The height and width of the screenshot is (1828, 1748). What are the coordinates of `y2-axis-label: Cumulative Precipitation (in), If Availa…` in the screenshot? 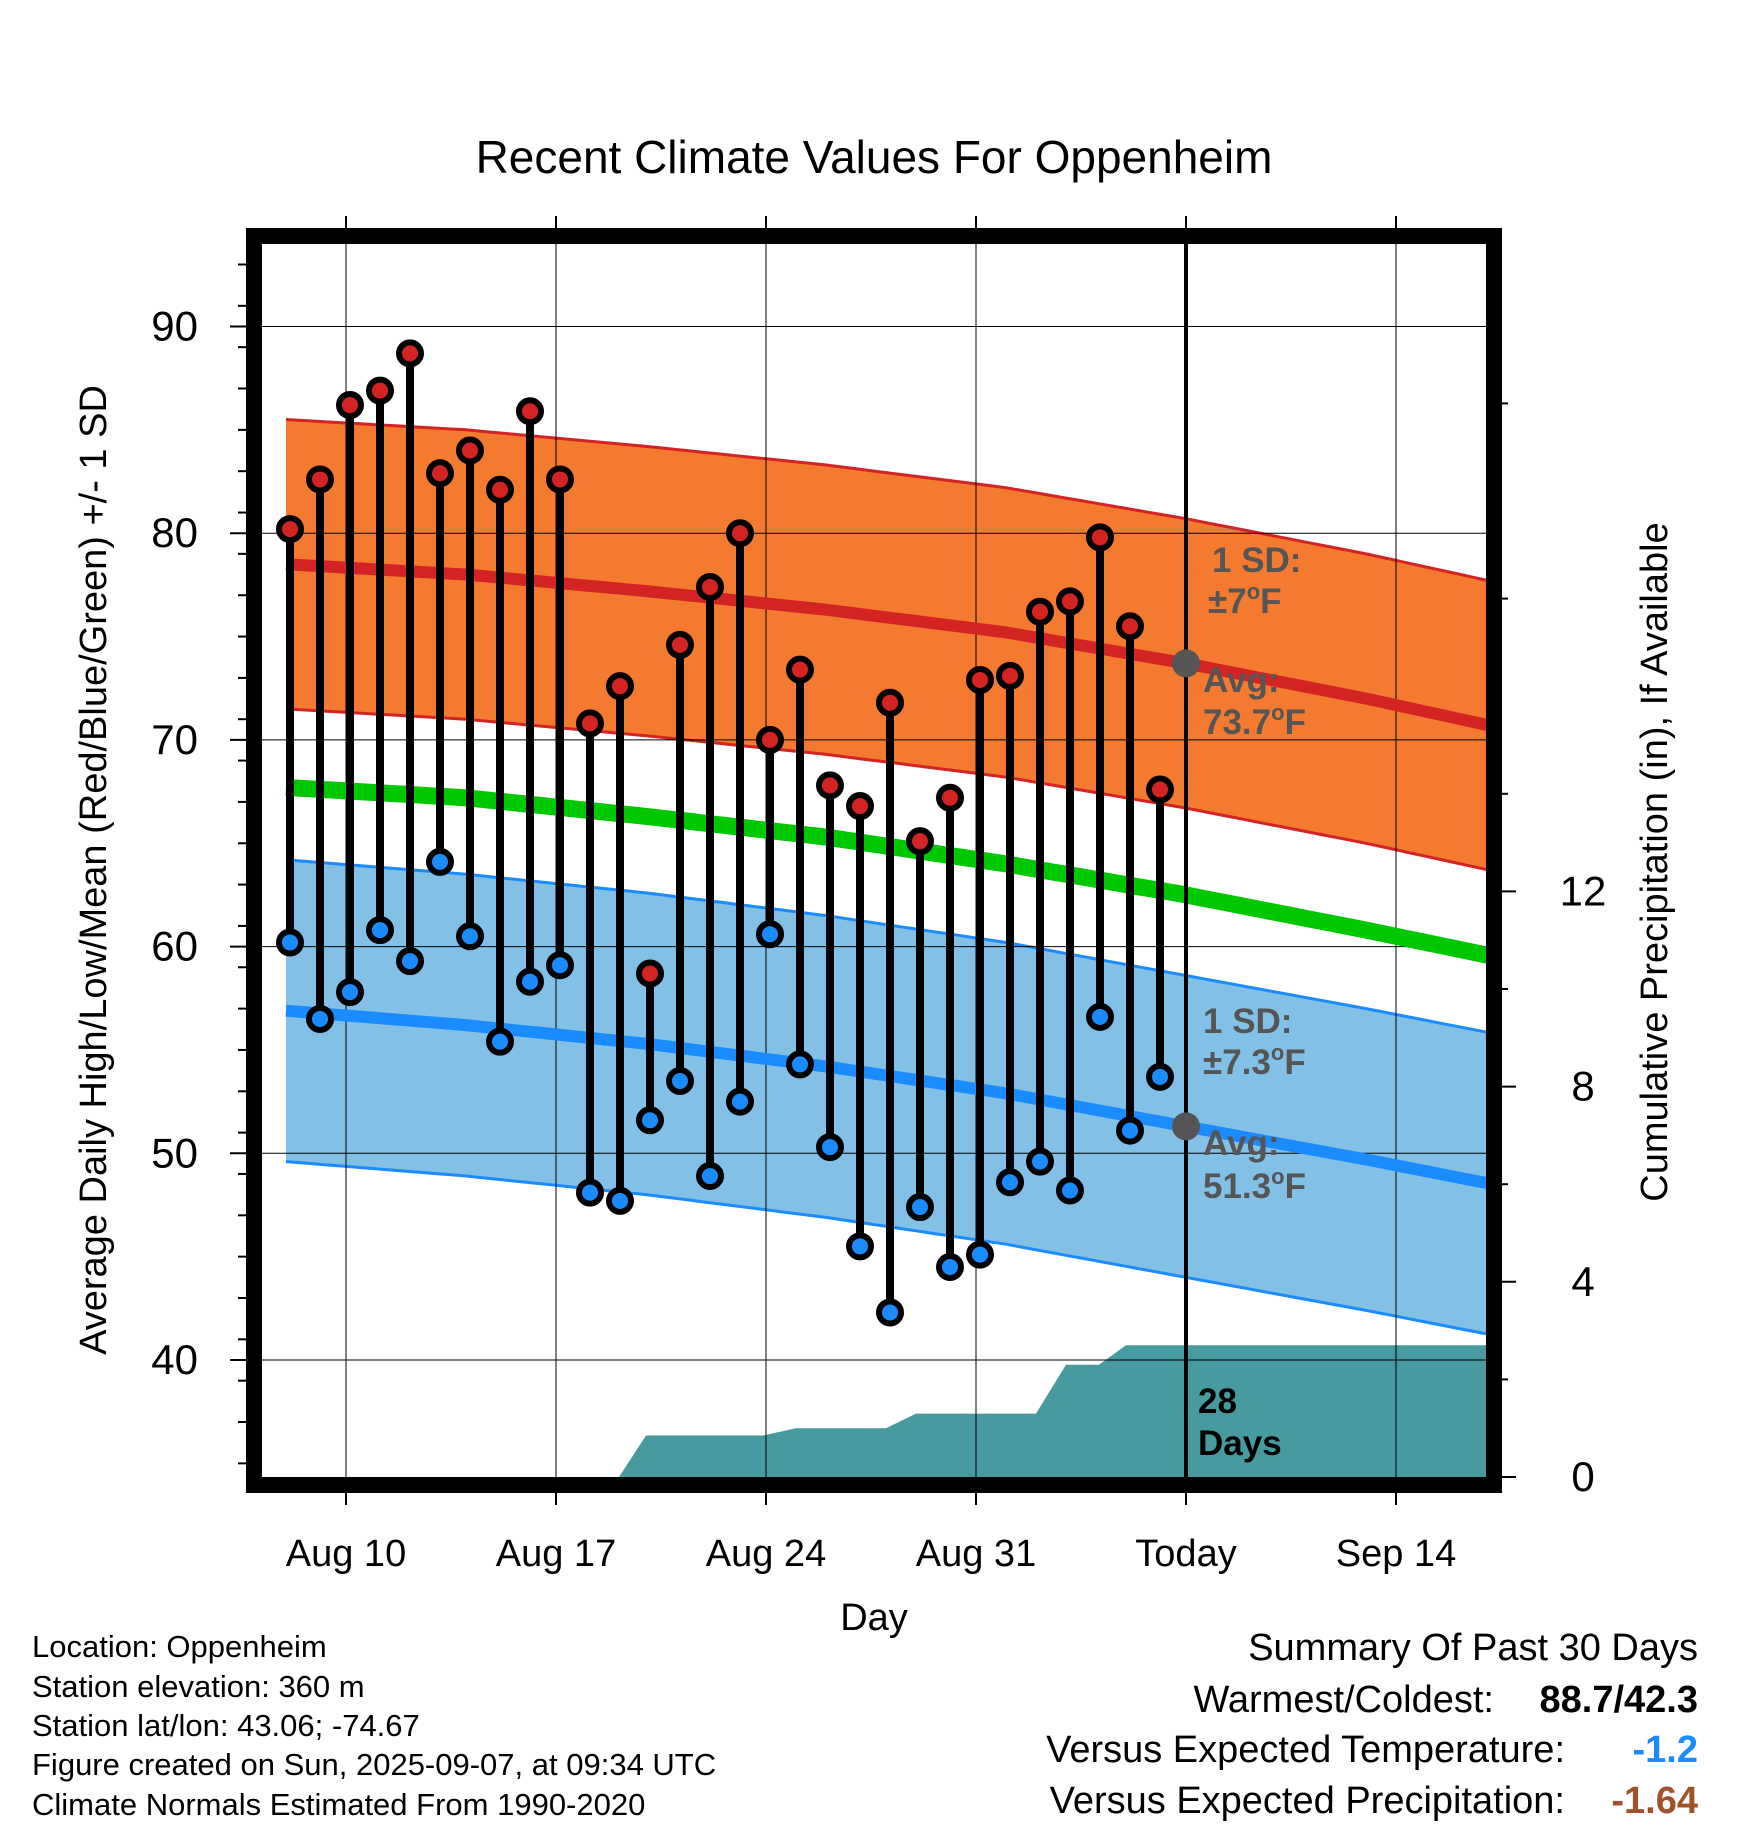 It's located at (1655, 861).